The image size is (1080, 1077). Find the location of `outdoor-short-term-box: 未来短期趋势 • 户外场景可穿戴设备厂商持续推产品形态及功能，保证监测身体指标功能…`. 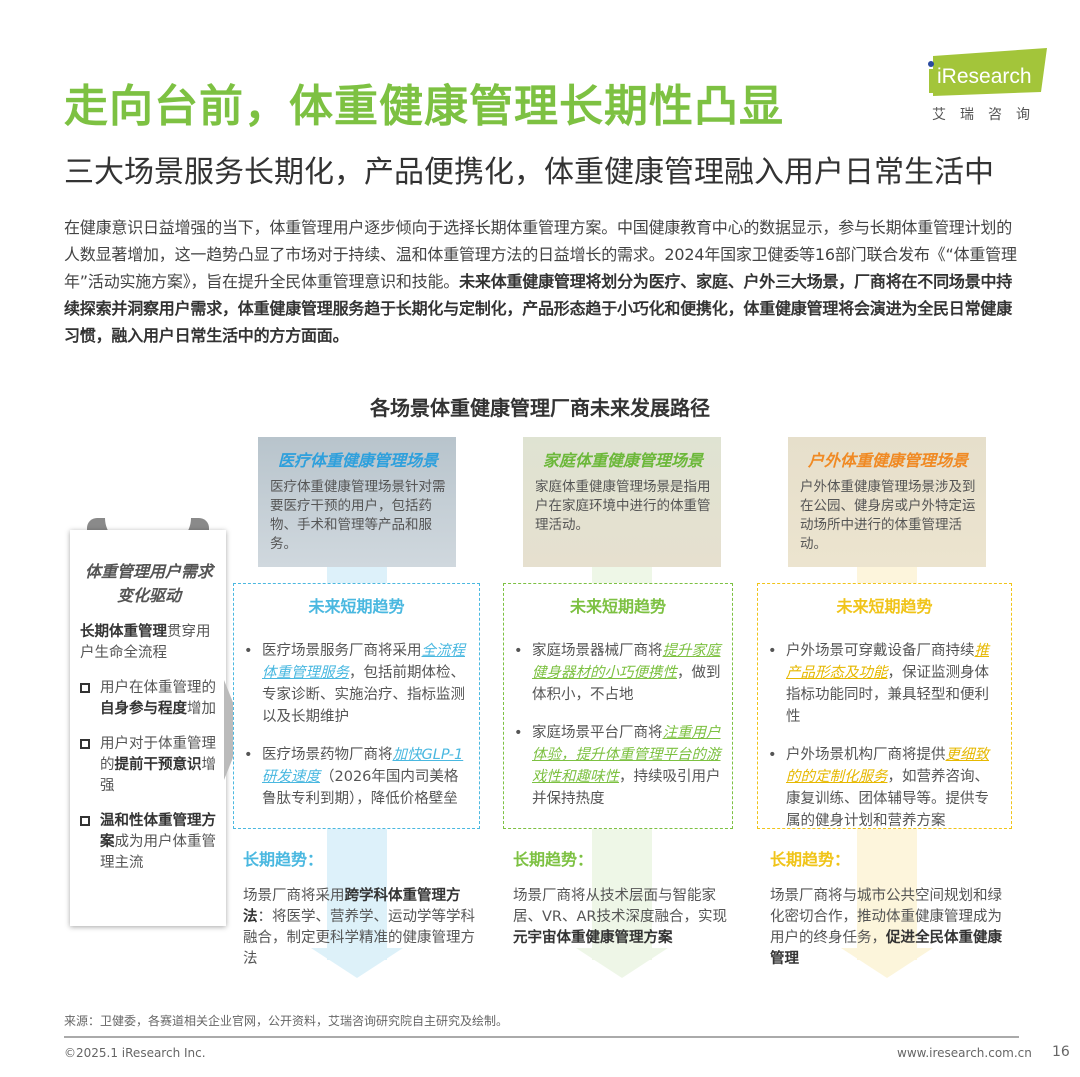

outdoor-short-term-box: 未来短期趋势 • 户外场景可穿戴设备厂商持续推产品形态及功能，保证监测身体指标功能… is located at coordinates (884, 706).